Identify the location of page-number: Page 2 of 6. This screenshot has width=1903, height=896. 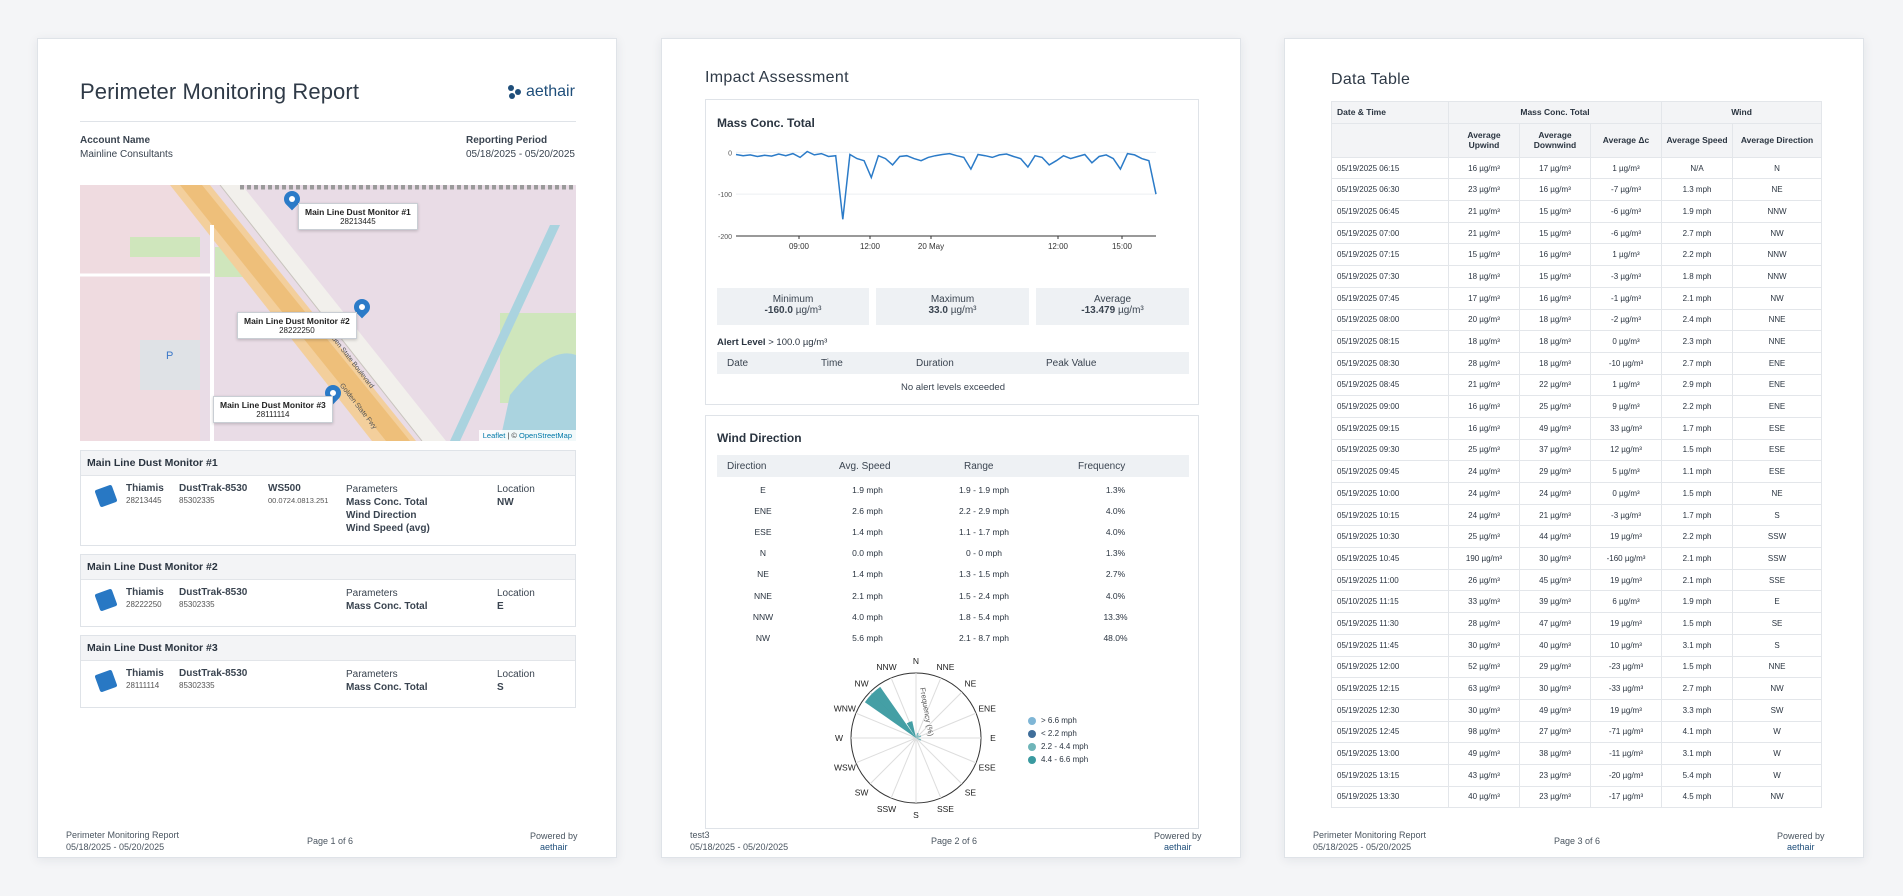
(954, 841).